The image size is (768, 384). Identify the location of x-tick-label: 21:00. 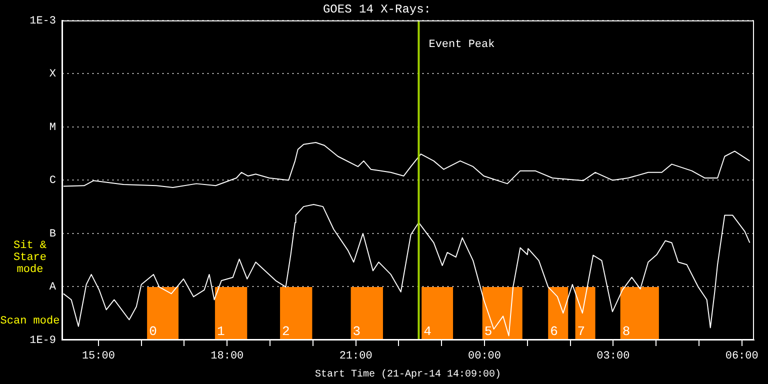
(355, 356).